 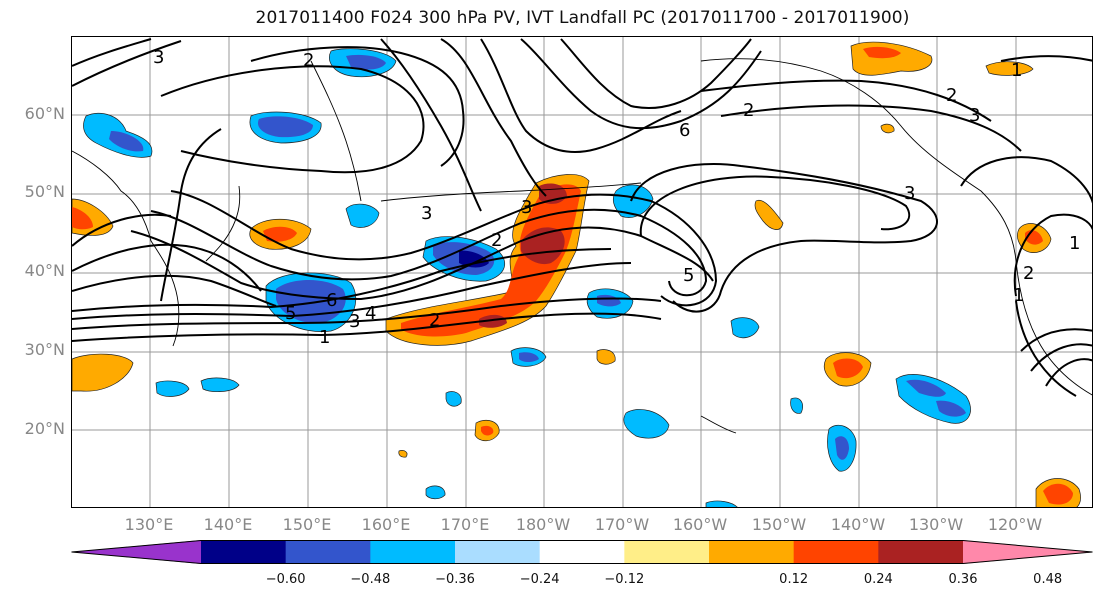 What do you see at coordinates (1028, 552) in the screenshot?
I see `colorbar-extend-high` at bounding box center [1028, 552].